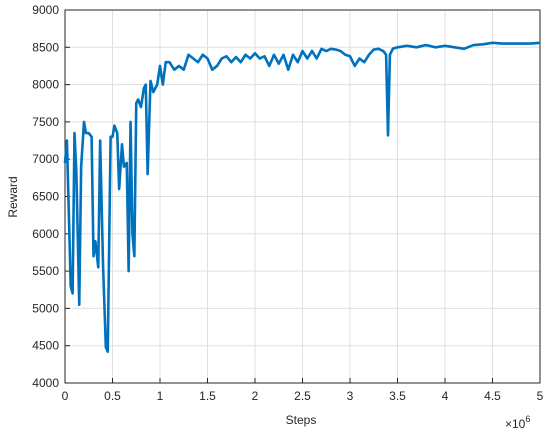 Image resolution: width=550 pixels, height=433 pixels. What do you see at coordinates (45, 122) in the screenshot?
I see `y-tick-label: 7500` at bounding box center [45, 122].